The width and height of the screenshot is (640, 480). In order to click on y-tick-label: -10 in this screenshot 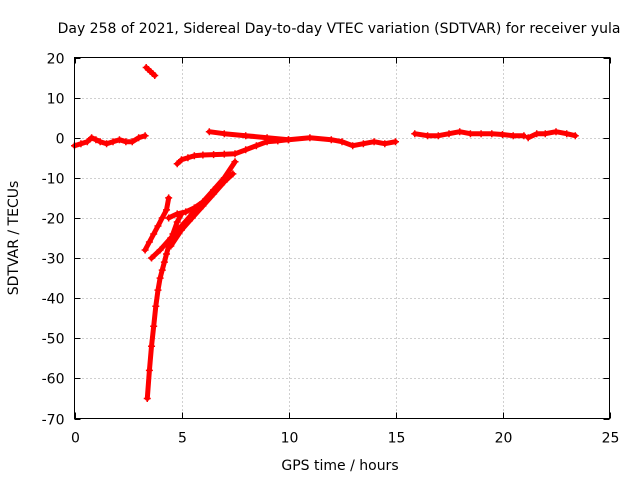, I will do `click(53, 180)`.